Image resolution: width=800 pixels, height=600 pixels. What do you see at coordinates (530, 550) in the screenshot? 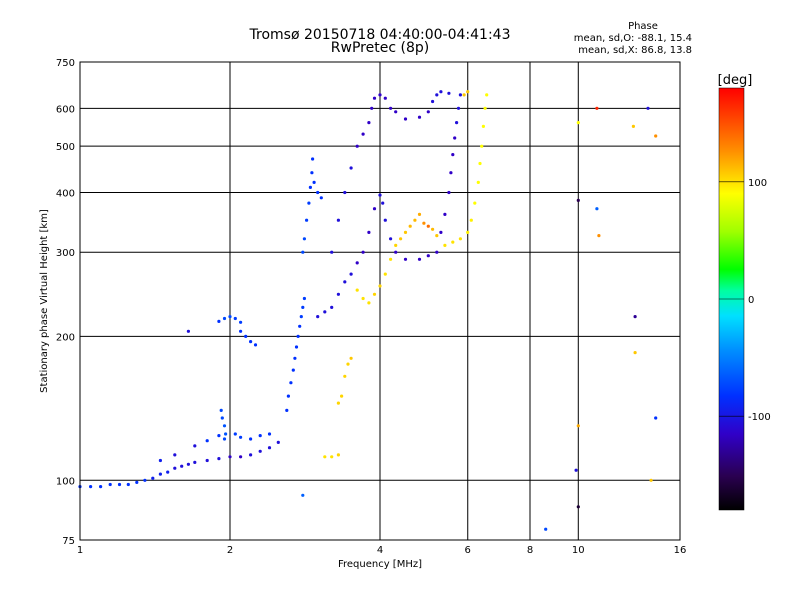
I see `x-tick-label: 8` at bounding box center [530, 550].